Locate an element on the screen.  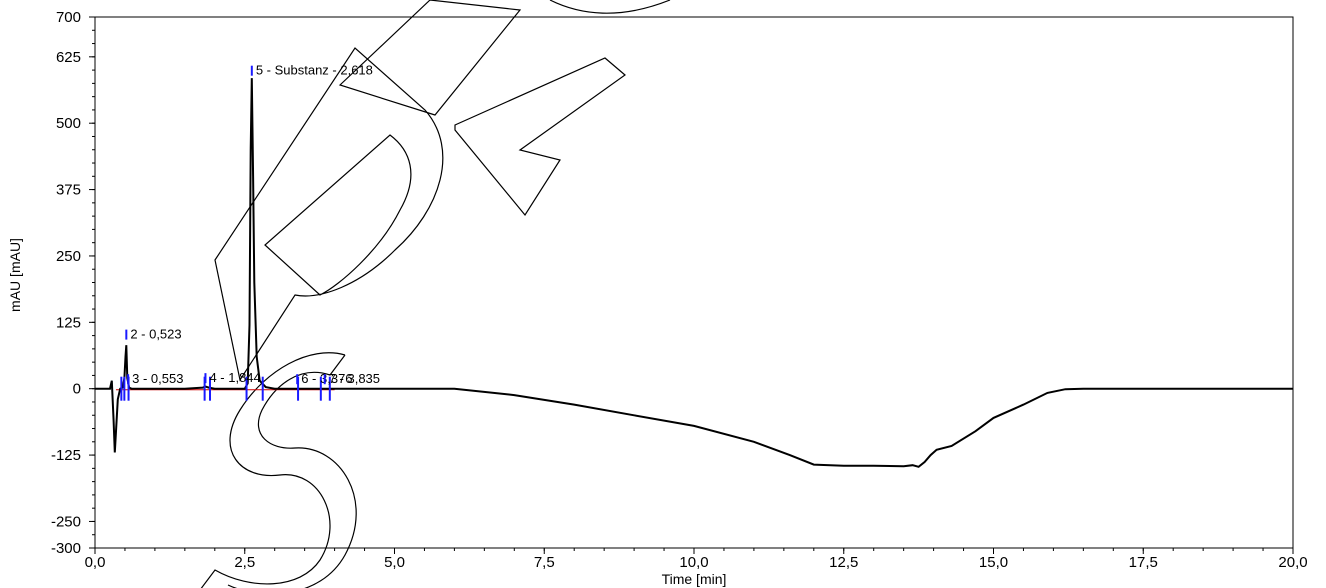
watermark-letter-e is located at coordinates (482, 108).